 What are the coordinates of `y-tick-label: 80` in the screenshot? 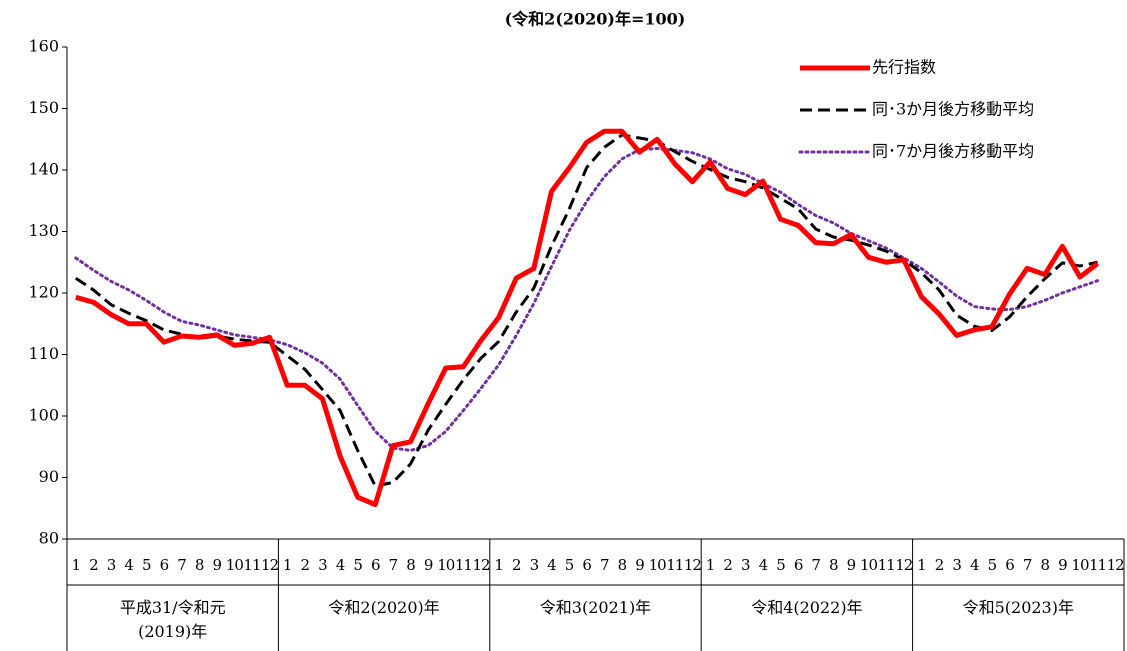 It's located at (49, 538).